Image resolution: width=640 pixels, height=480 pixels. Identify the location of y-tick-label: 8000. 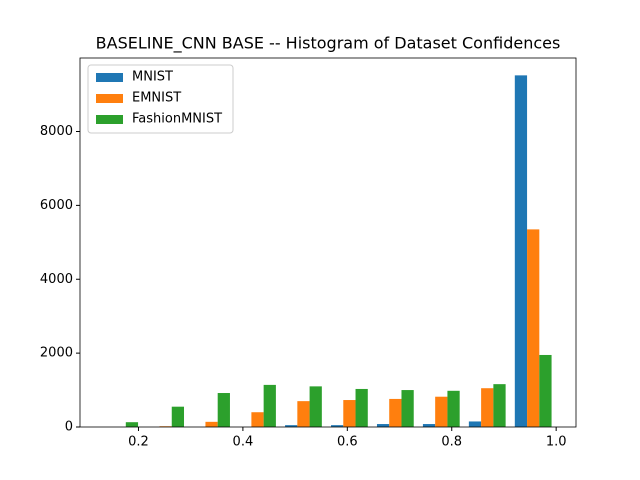
(56, 131).